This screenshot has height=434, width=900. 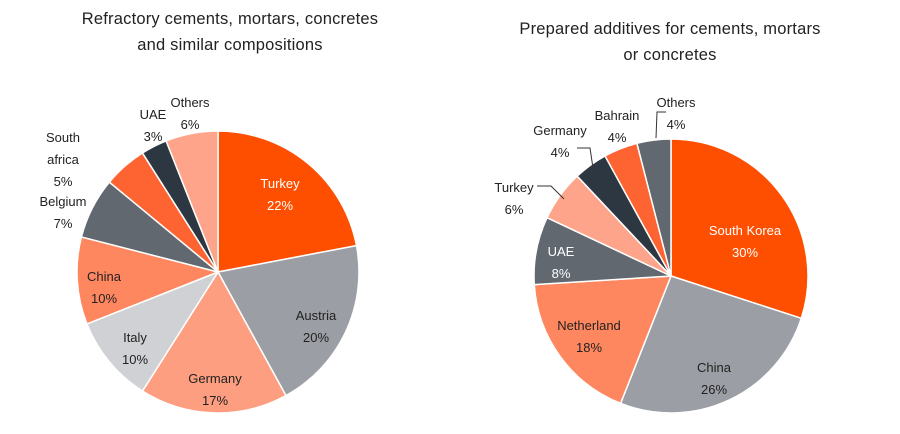 I want to click on slice-value-china: 26%, so click(x=714, y=389).